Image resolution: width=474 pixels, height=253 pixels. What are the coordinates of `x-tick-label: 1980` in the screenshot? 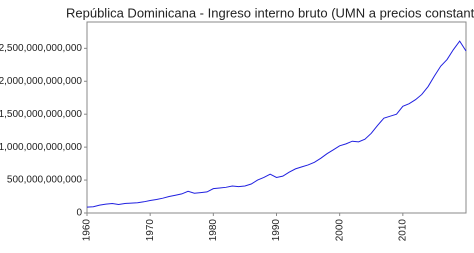 It's located at (213, 230).